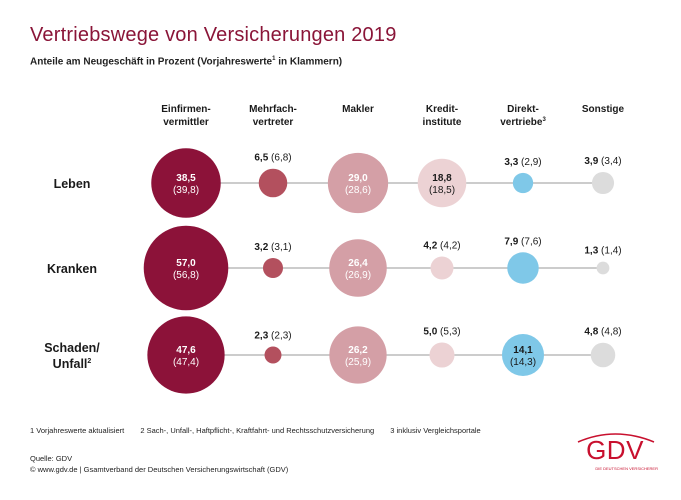 The height and width of the screenshot is (500, 681). I want to click on chart-title: Vertriebswege von Versicherungen 2019, so click(213, 35).